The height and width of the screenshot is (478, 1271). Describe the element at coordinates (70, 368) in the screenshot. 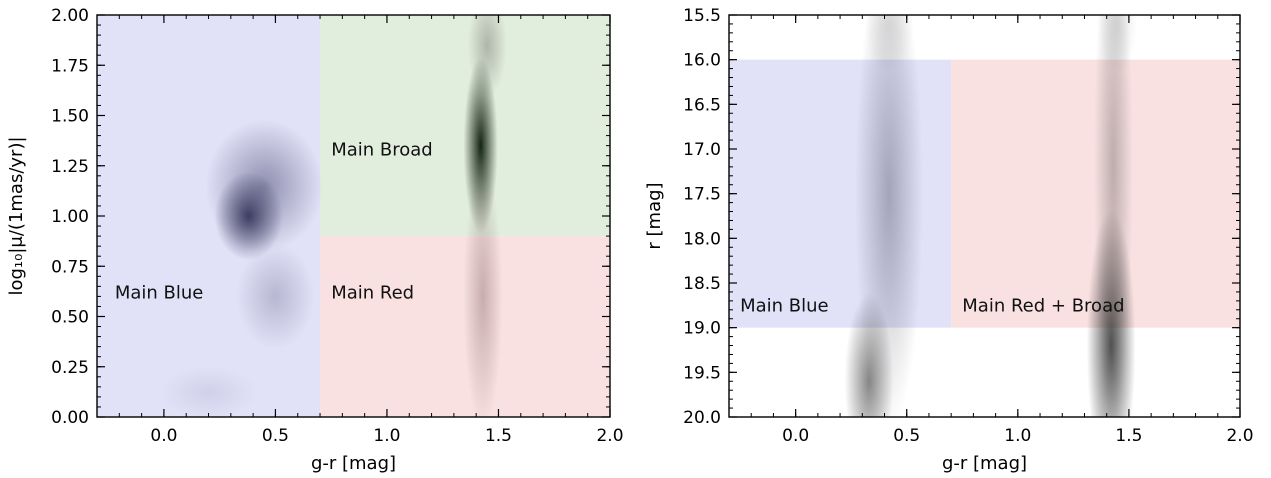

I see `y-tick-label: 0.25` at that location.